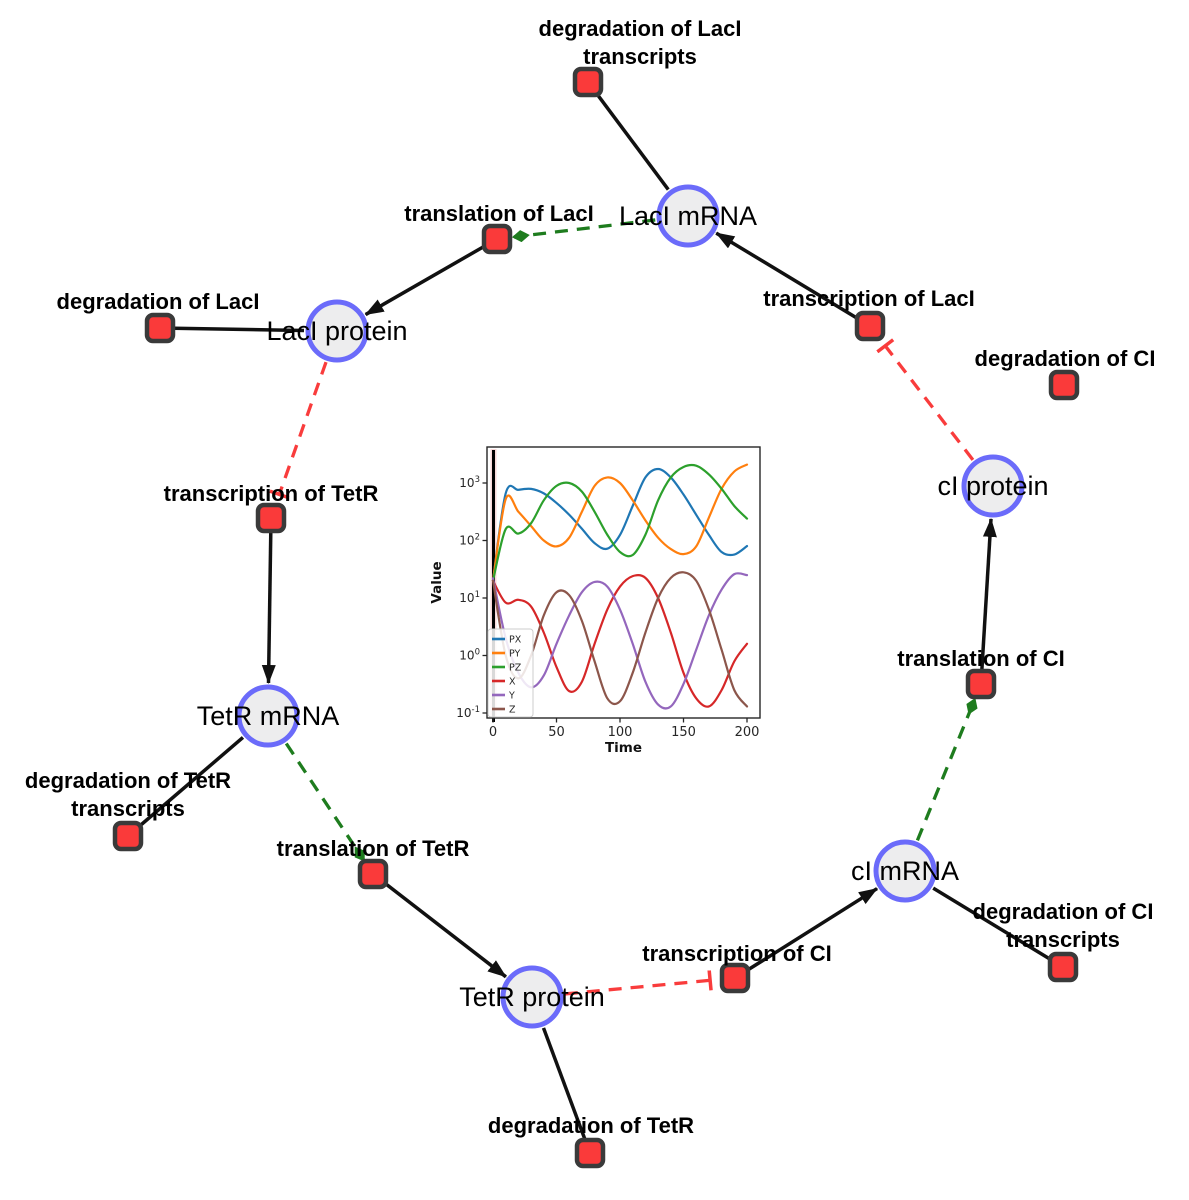 The width and height of the screenshot is (1189, 1200). Describe the element at coordinates (512, 710) in the screenshot. I see `legend-item-Z: Z` at that location.